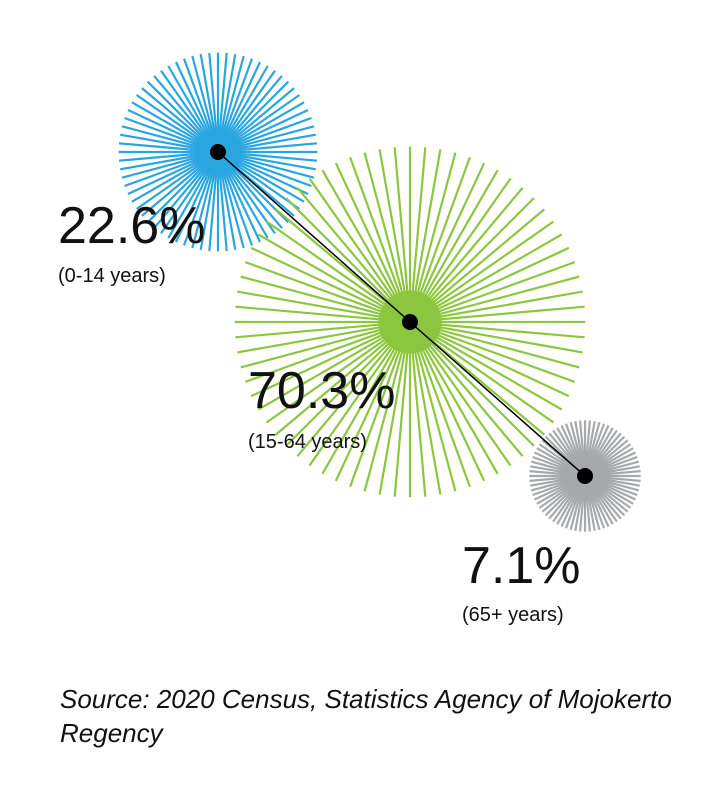 The height and width of the screenshot is (786, 712). Describe the element at coordinates (521, 566) in the screenshot. I see `value-label-65-plus: 7.1%` at that location.